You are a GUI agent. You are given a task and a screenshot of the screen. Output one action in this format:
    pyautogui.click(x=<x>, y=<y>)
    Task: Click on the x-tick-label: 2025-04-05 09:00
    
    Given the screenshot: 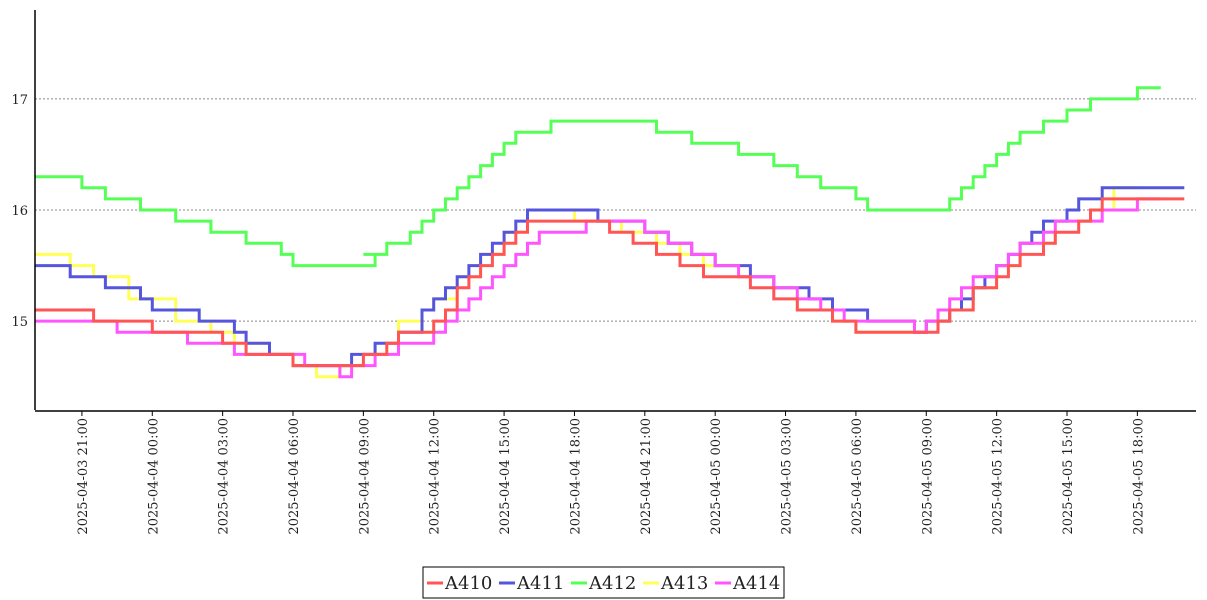 What is the action you would take?
    pyautogui.click(x=927, y=476)
    